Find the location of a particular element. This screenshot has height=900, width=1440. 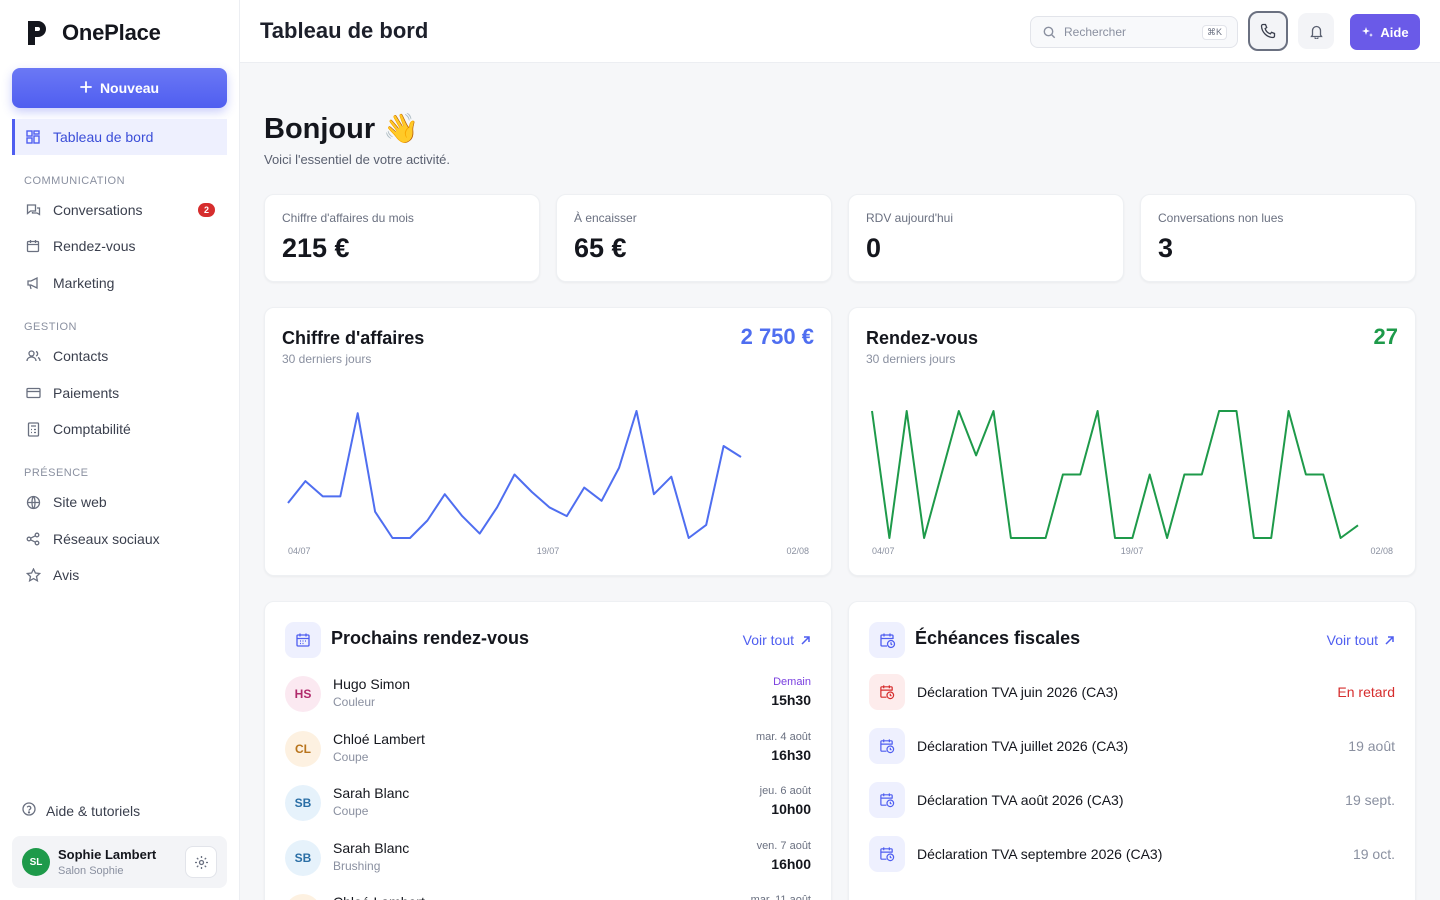

appointment-time: 16h00 is located at coordinates (791, 863).